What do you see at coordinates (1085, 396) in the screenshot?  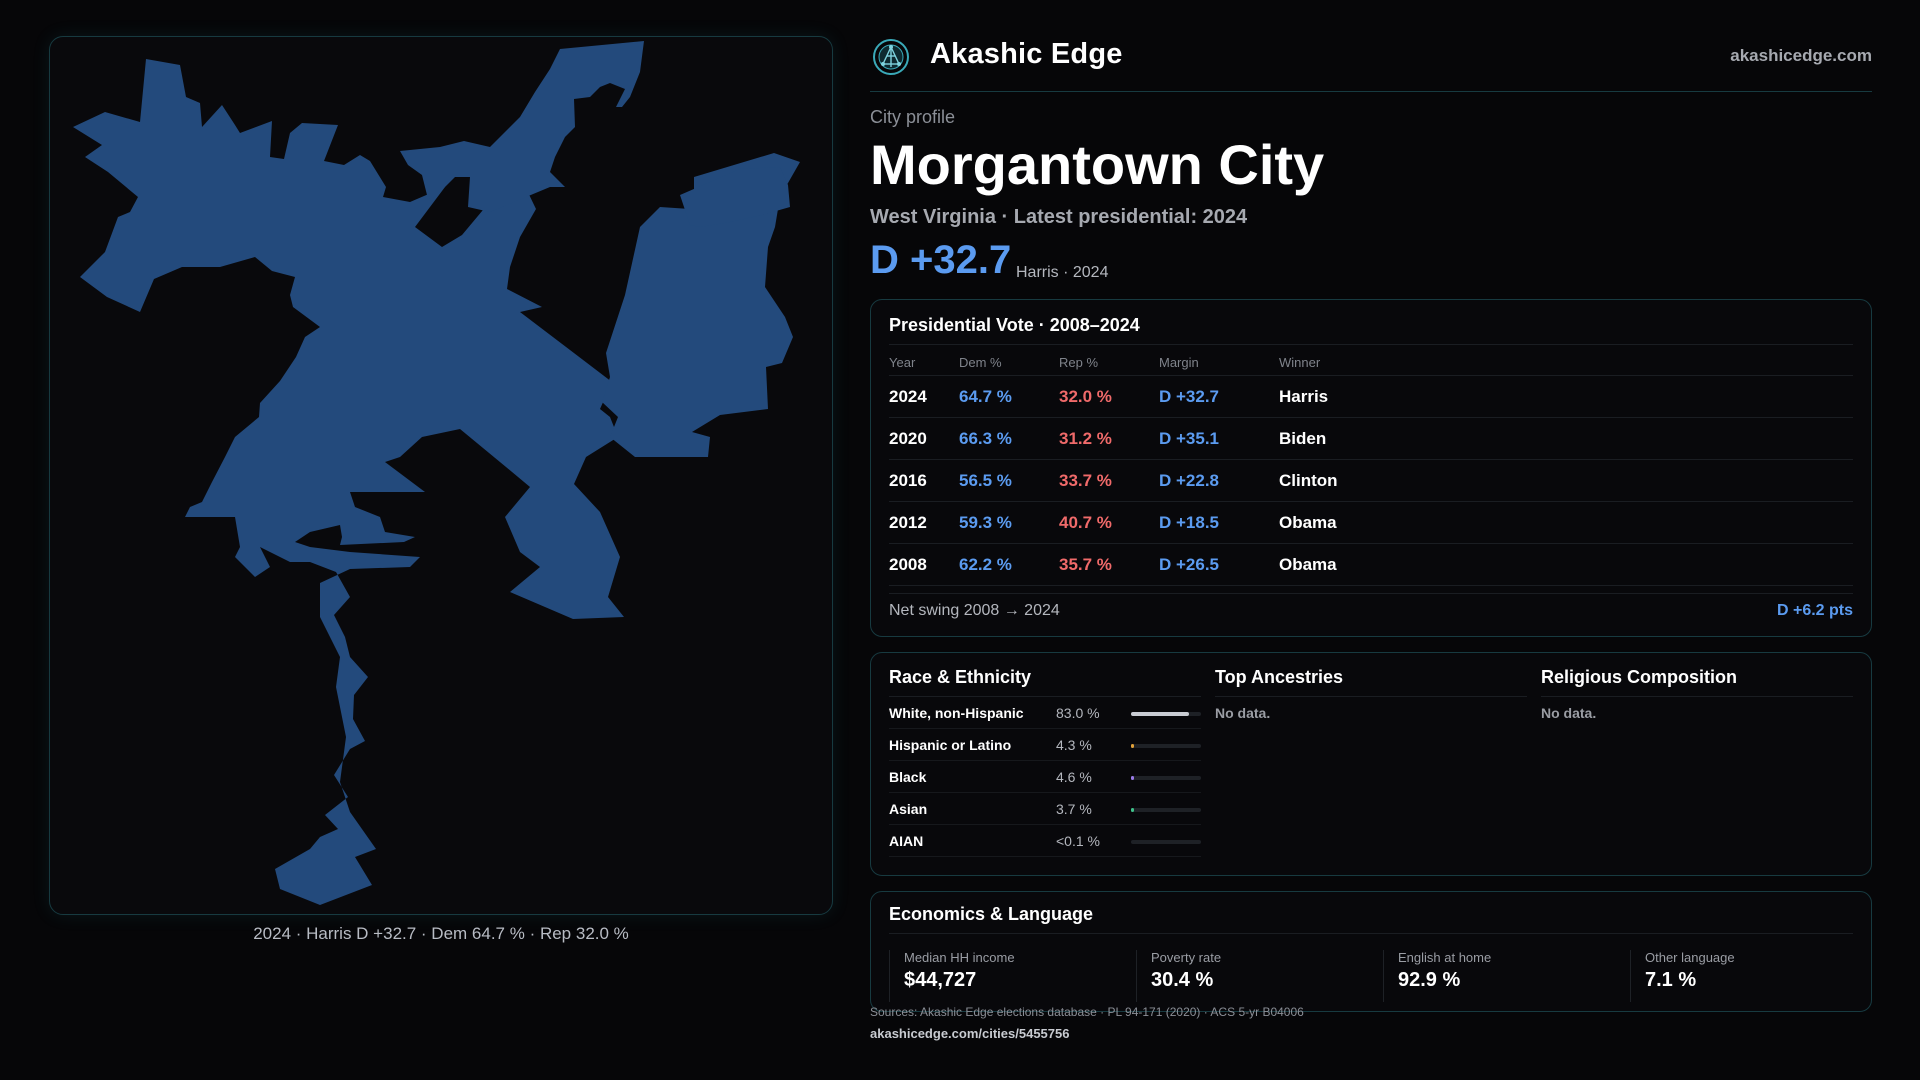 I see `row-rep: 32.0 %` at bounding box center [1085, 396].